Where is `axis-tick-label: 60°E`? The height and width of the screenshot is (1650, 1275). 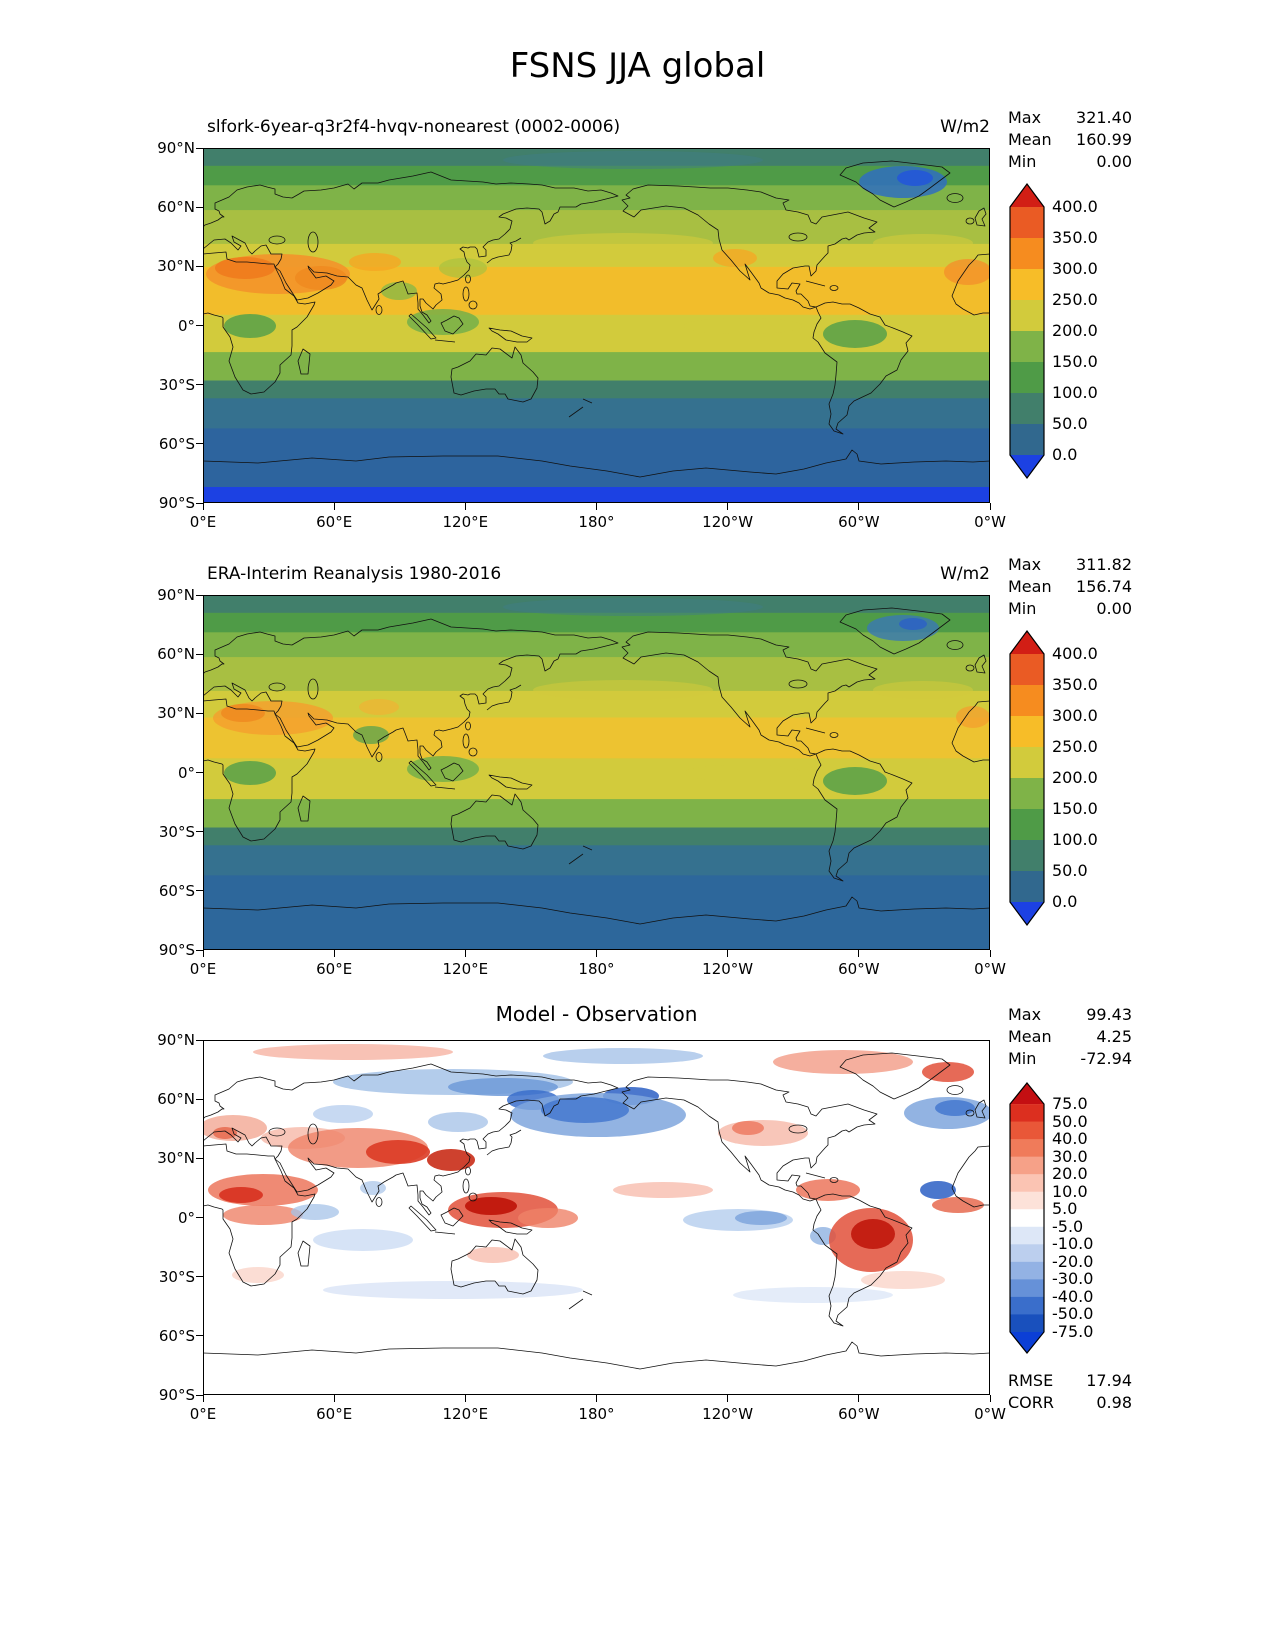
axis-tick-label: 60°E is located at coordinates (334, 969).